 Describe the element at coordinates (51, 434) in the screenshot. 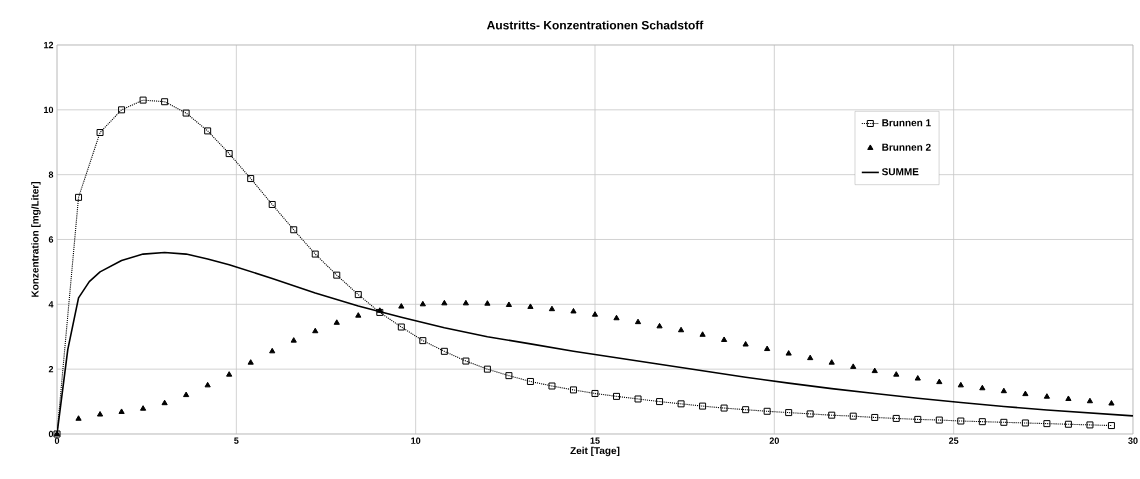

I see `y-tick-label: 0` at that location.